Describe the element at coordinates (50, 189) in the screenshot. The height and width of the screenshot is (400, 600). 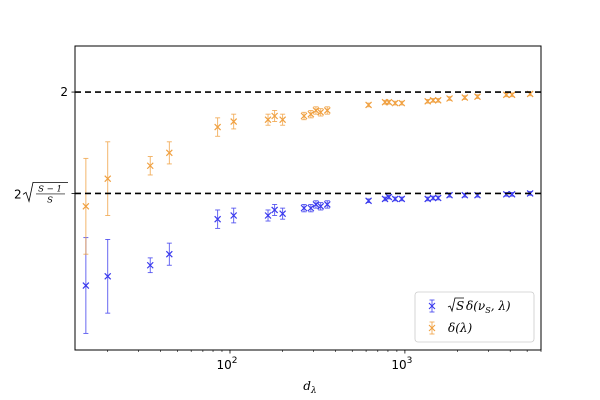
I see `fraction-numerator: S − 1` at that location.